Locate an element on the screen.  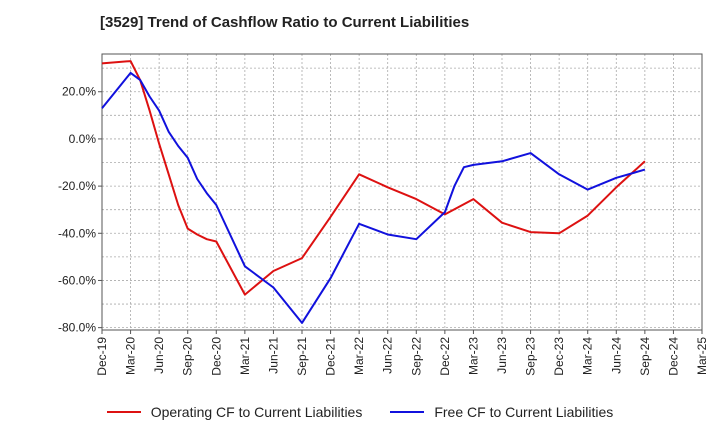
legend-label-operating-cf: Operating CF to Current Liabilities is located at coordinates (256, 412).